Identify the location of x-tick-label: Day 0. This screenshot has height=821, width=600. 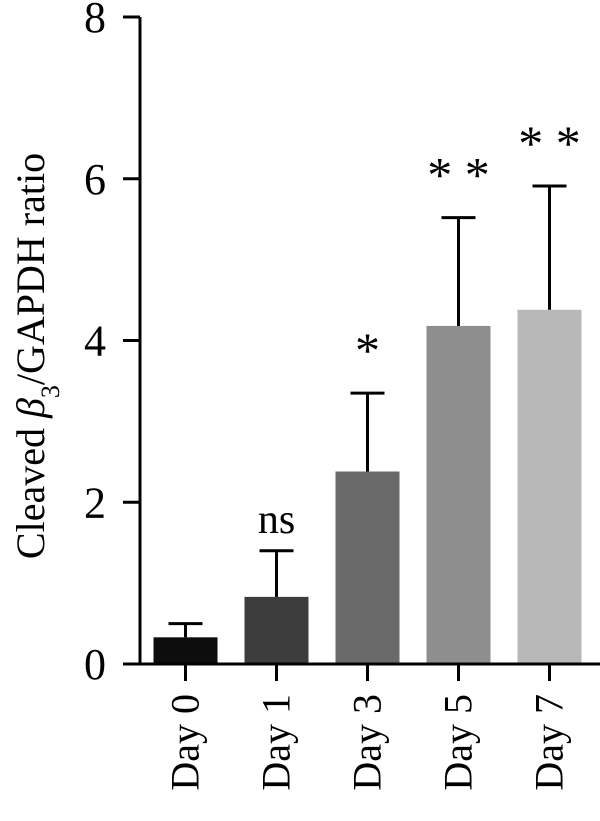
(185, 742).